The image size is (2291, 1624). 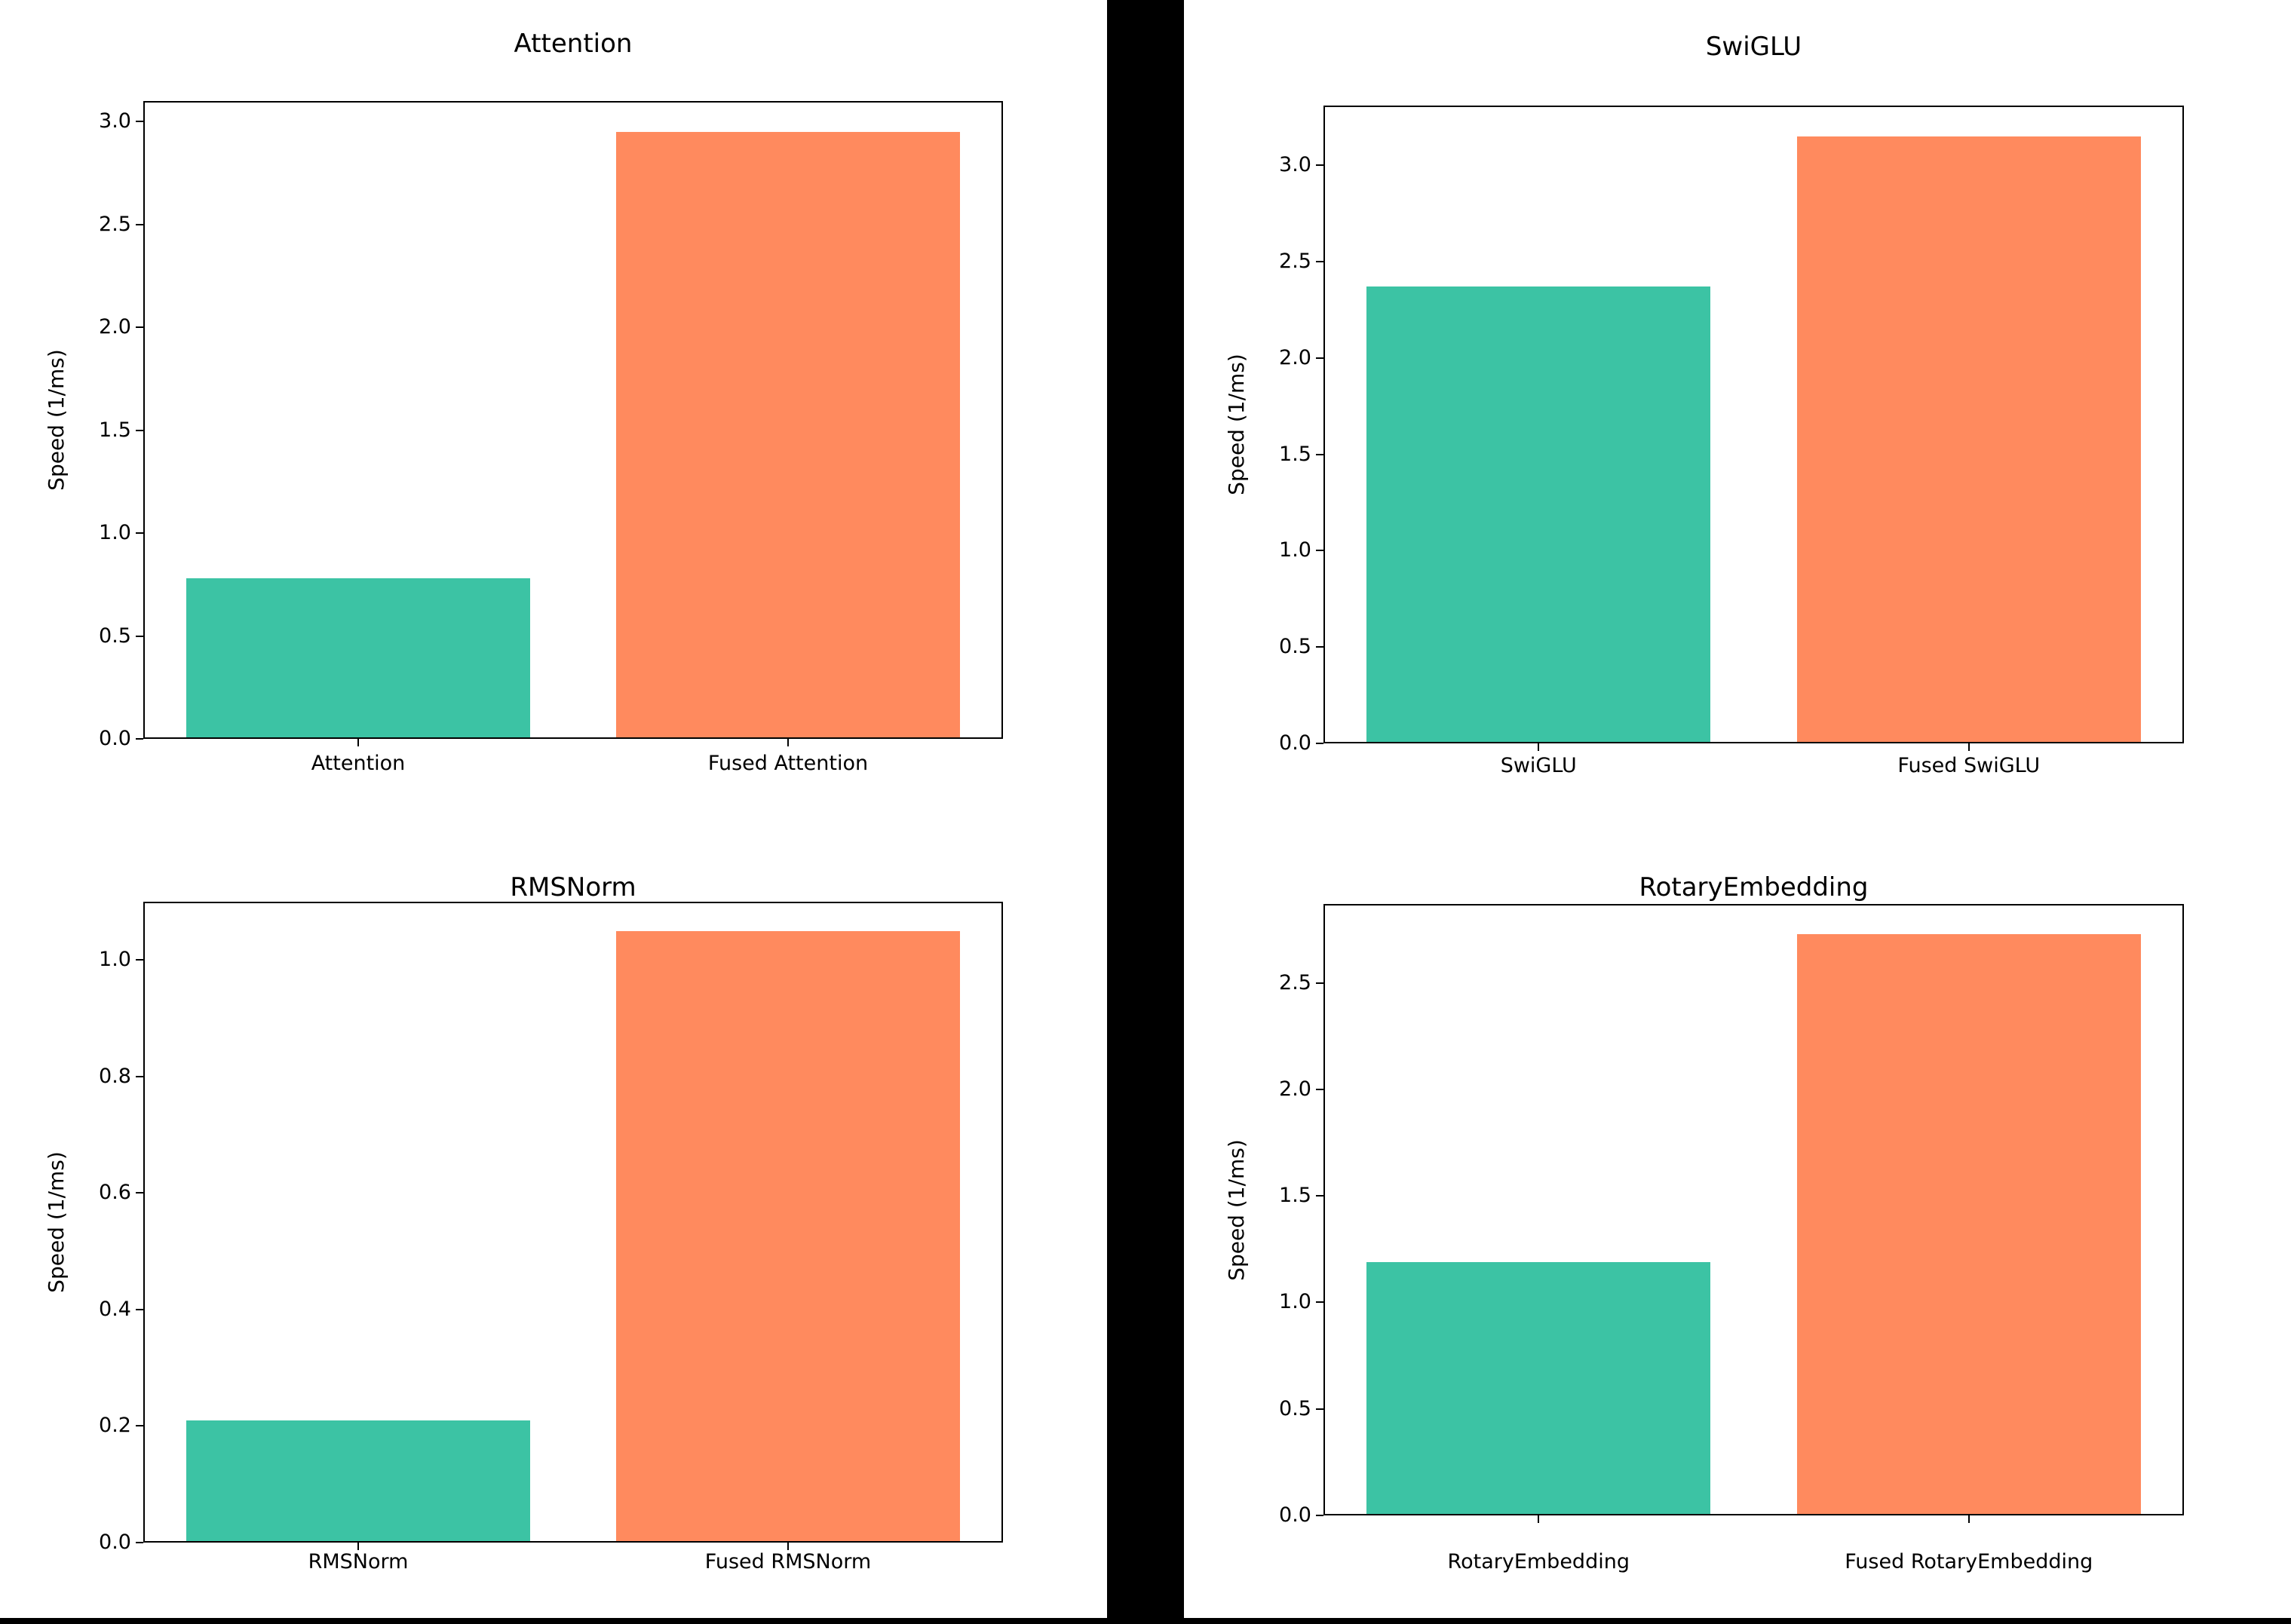 I want to click on y-tick-label: 0.6, so click(x=115, y=1193).